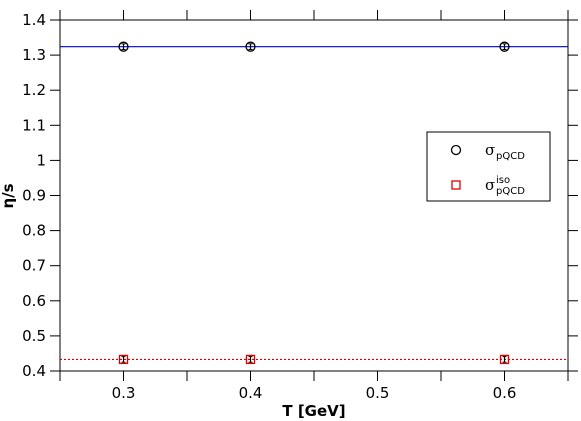 Image resolution: width=581 pixels, height=421 pixels. What do you see at coordinates (34, 371) in the screenshot?
I see `y-tick-label: 0.4` at bounding box center [34, 371].